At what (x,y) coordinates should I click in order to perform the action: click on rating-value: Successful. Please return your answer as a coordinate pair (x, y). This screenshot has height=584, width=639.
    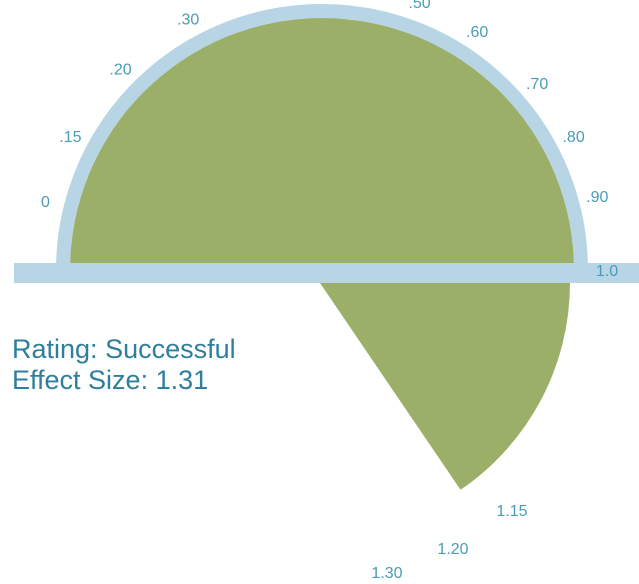
    Looking at the image, I should click on (170, 349).